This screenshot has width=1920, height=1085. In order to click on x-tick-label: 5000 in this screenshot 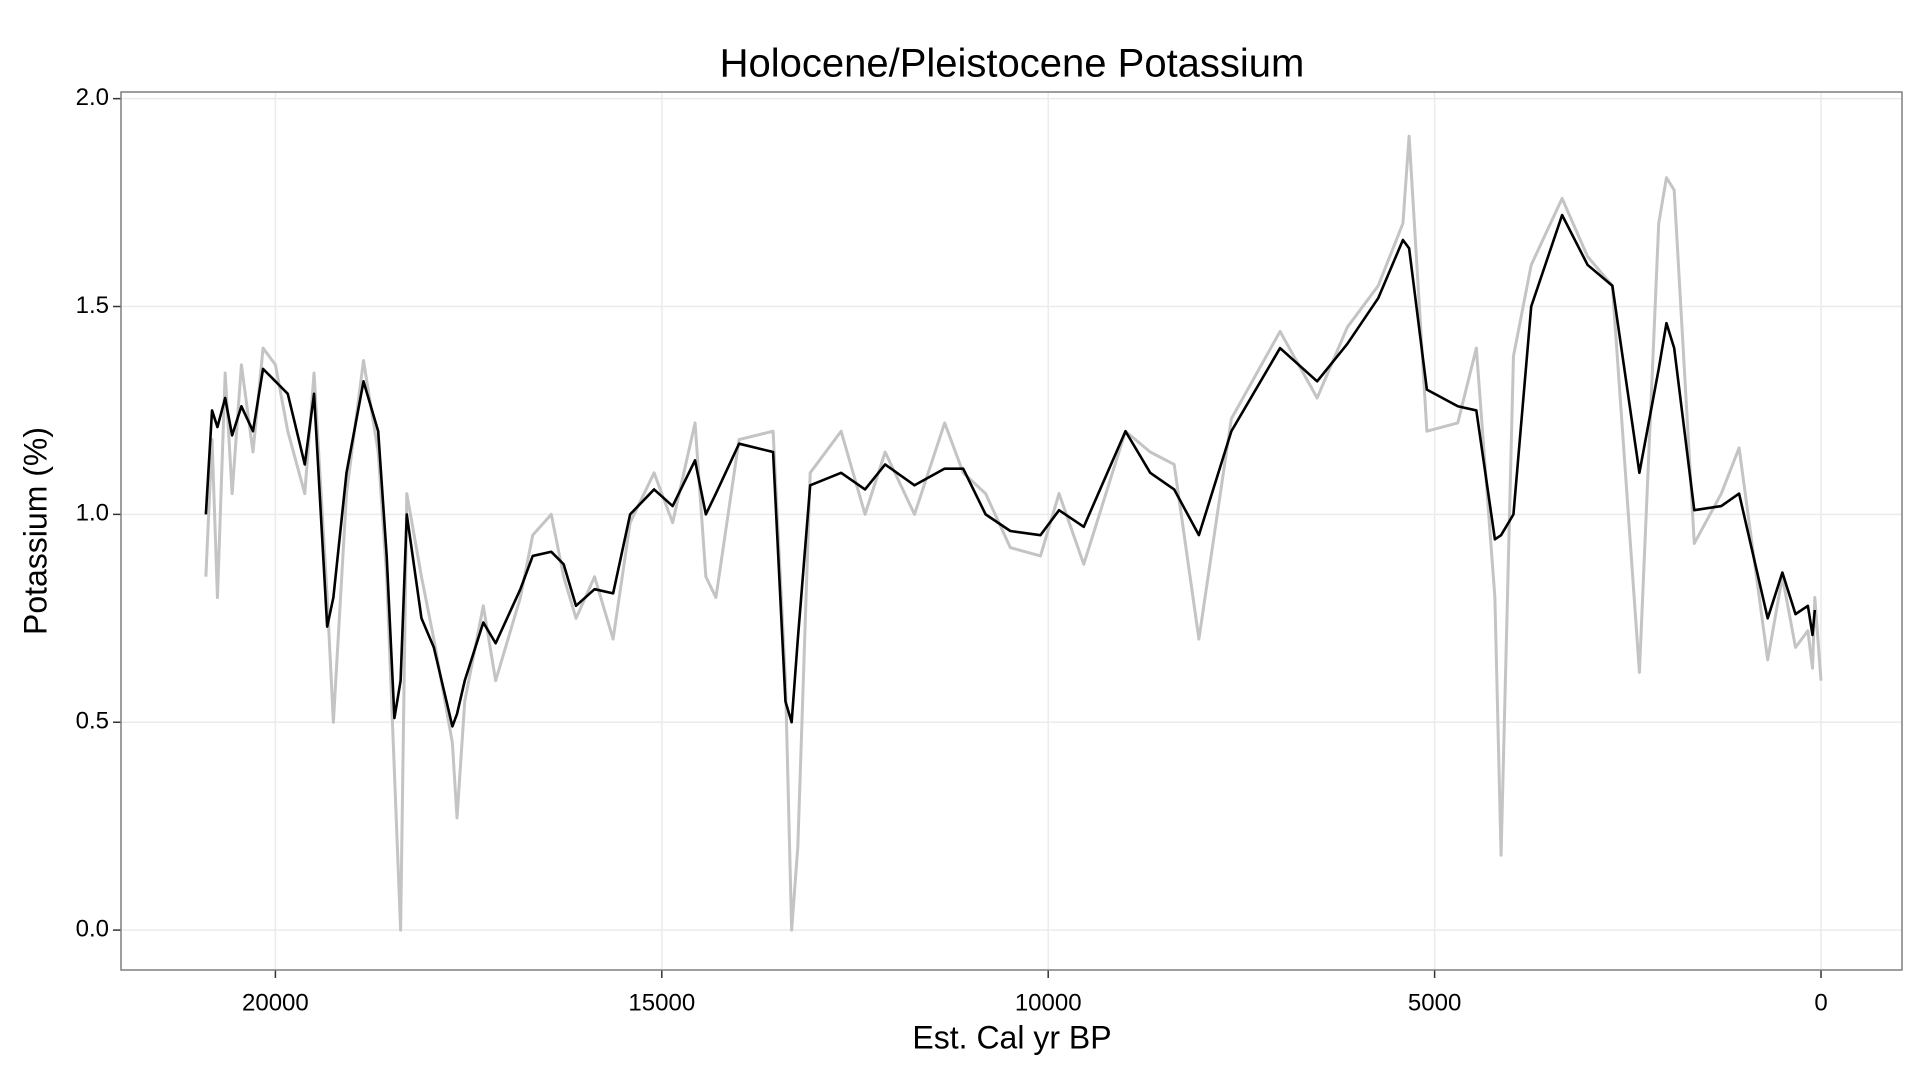, I will do `click(1434, 1002)`.